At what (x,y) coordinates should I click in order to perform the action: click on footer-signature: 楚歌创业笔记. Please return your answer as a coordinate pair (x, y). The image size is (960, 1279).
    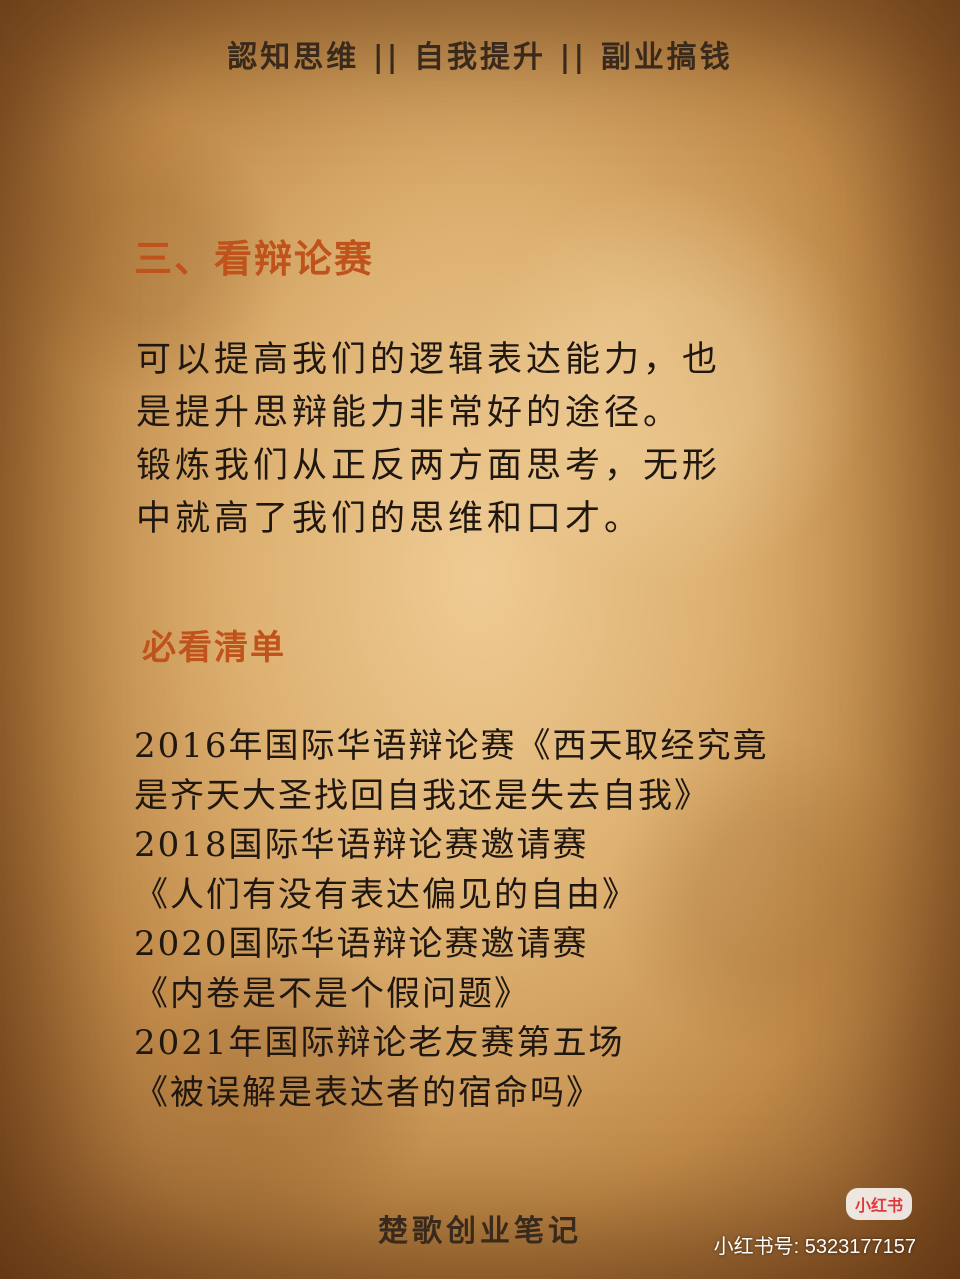
    Looking at the image, I should click on (480, 1231).